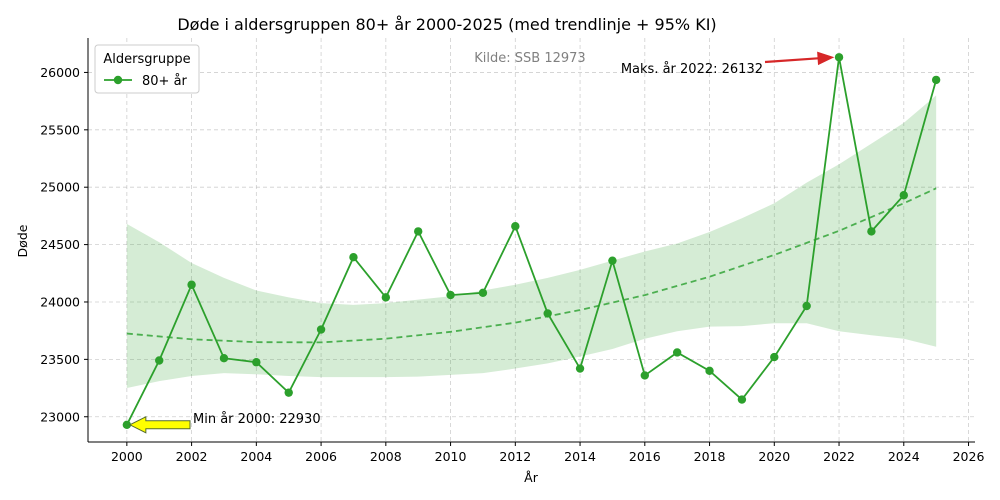 The image size is (1000, 500). I want to click on x-tick-label: 2026, so click(969, 456).